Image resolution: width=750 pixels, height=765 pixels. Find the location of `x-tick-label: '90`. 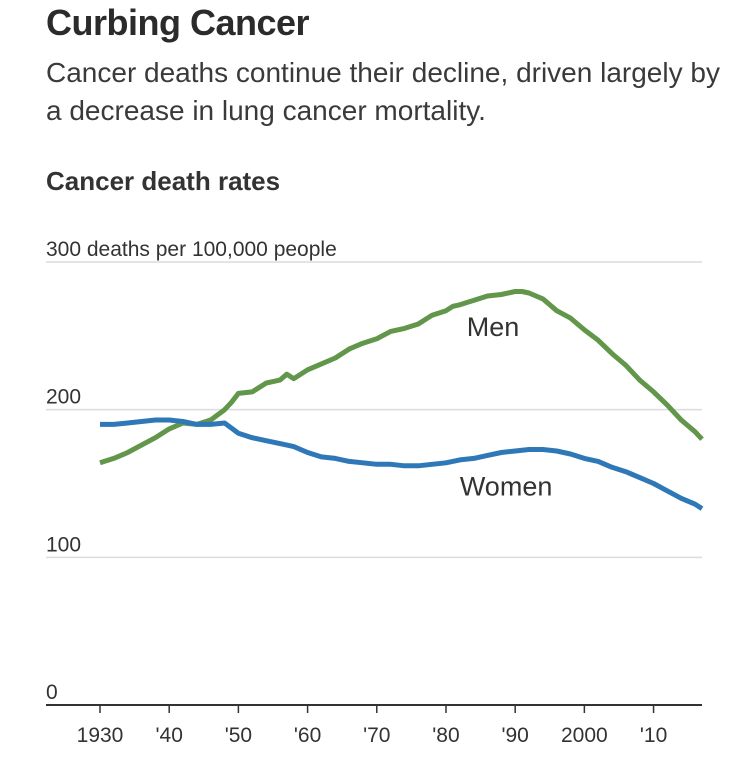

x-tick-label: '90 is located at coordinates (514, 735).